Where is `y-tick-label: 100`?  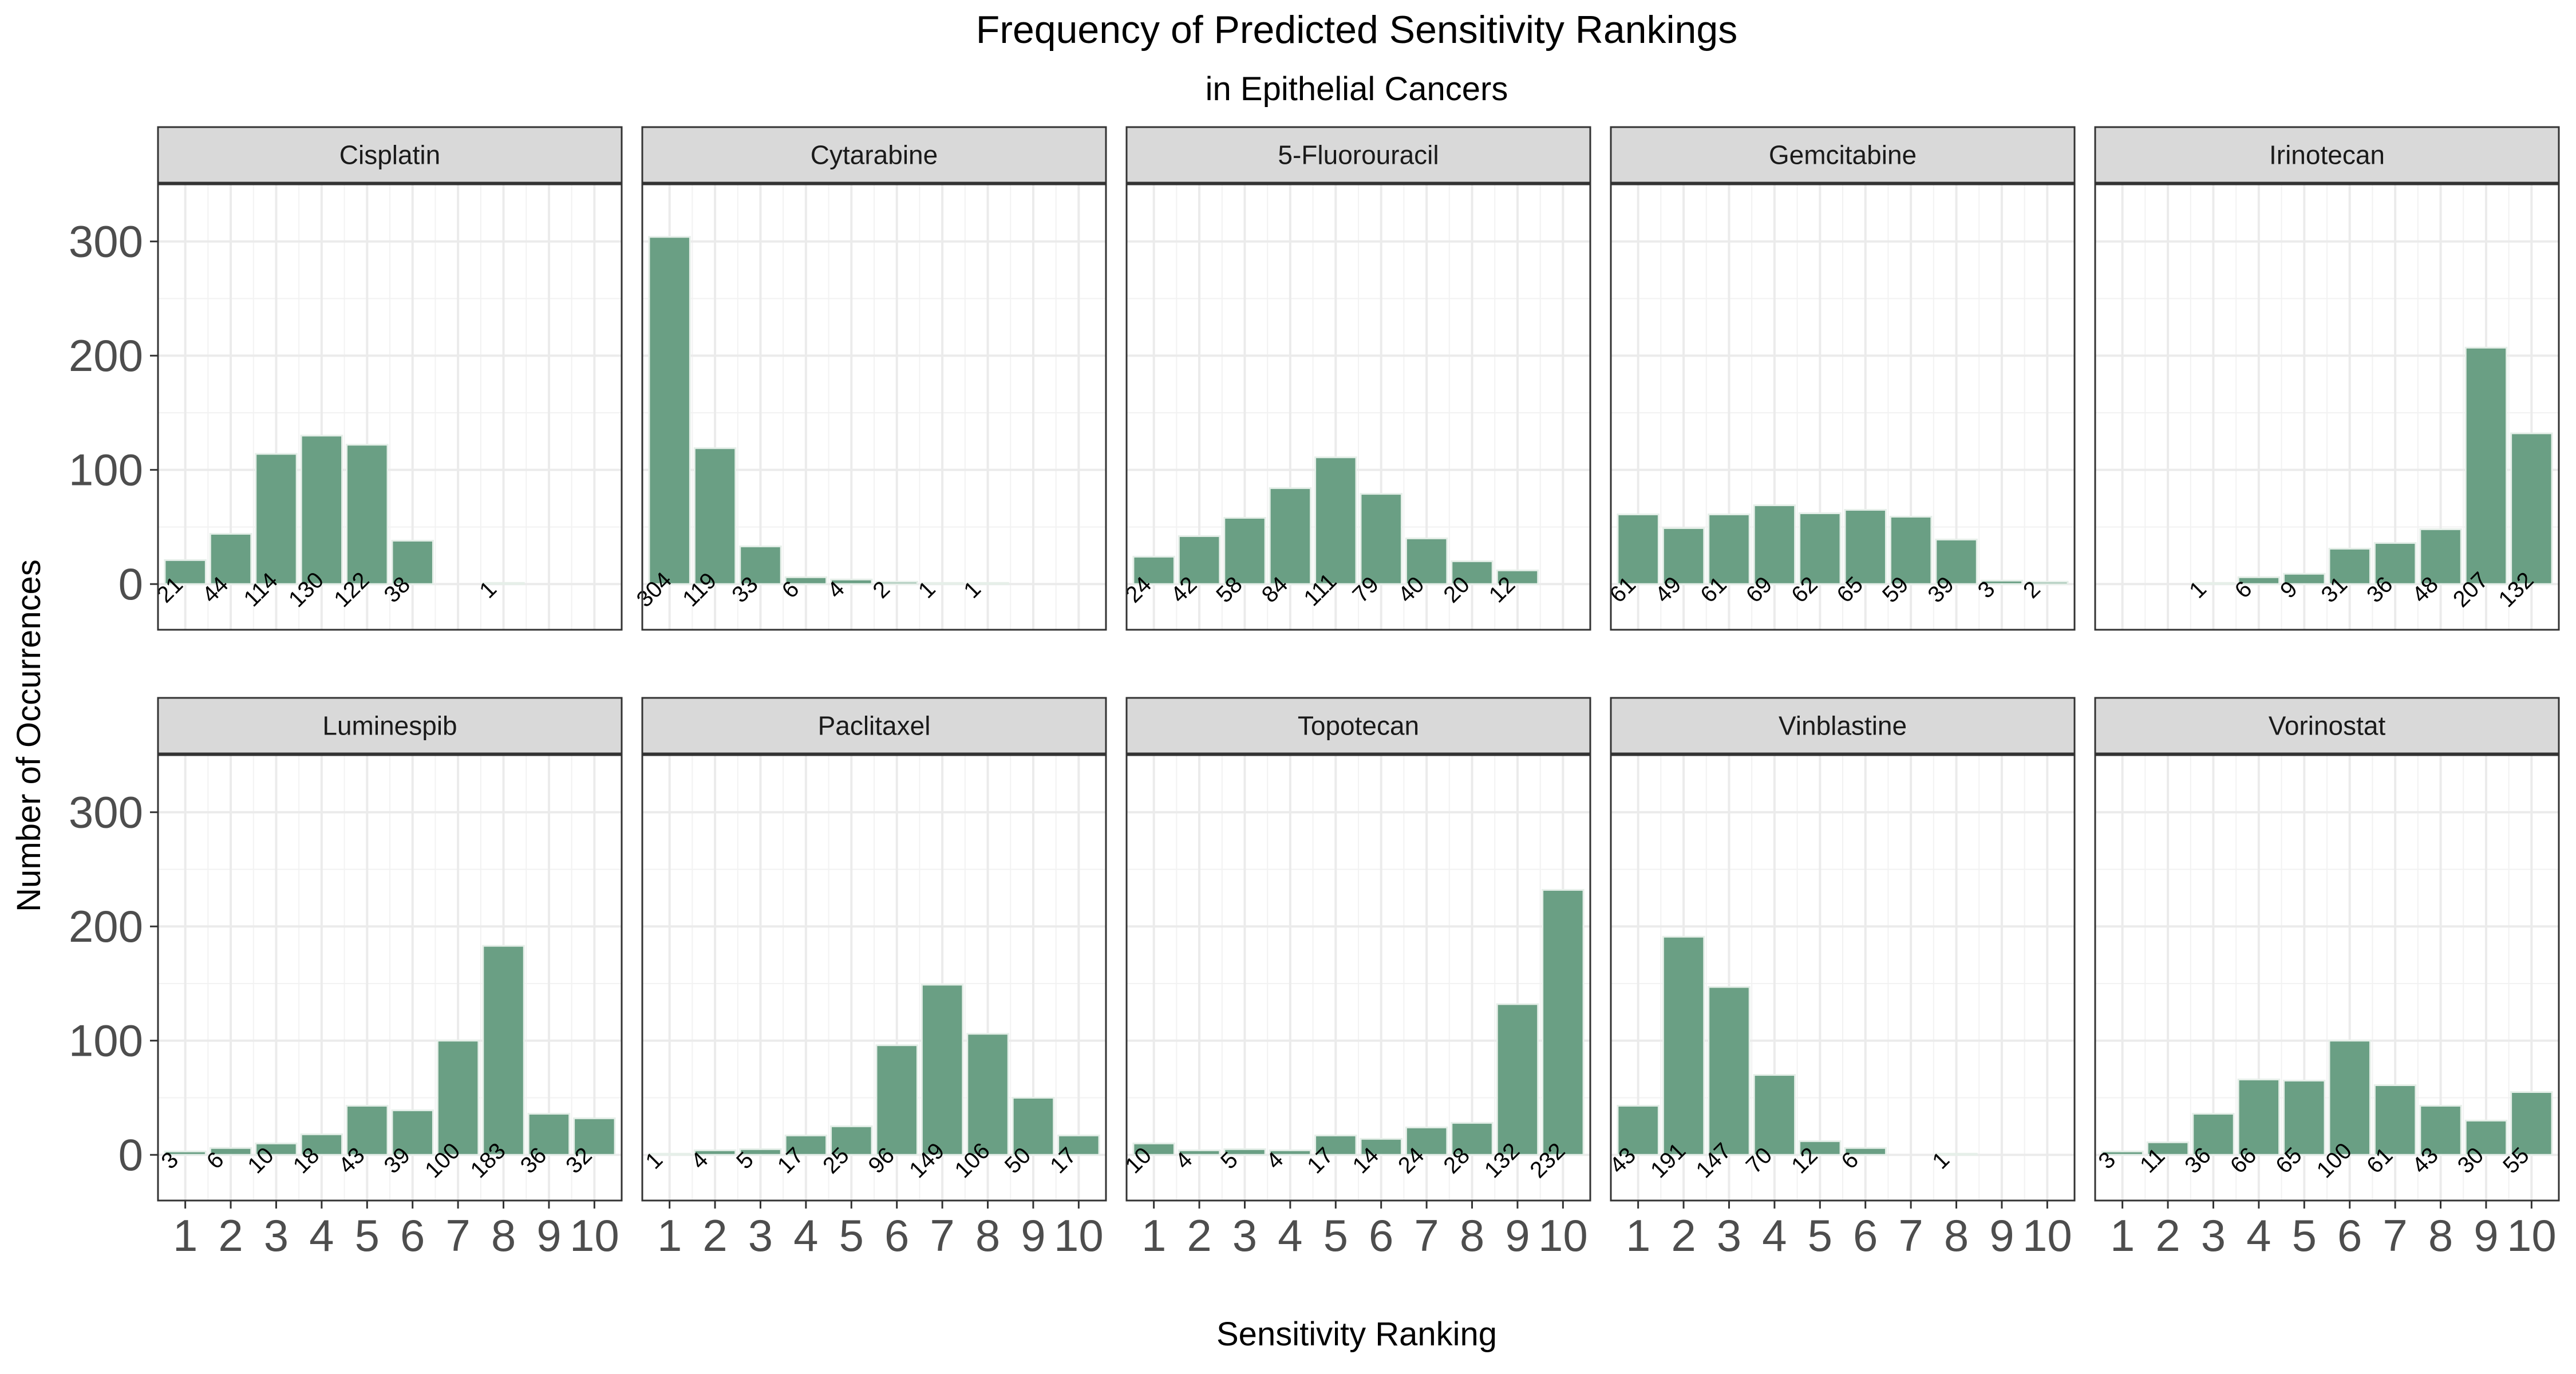 y-tick-label: 100 is located at coordinates (106, 470).